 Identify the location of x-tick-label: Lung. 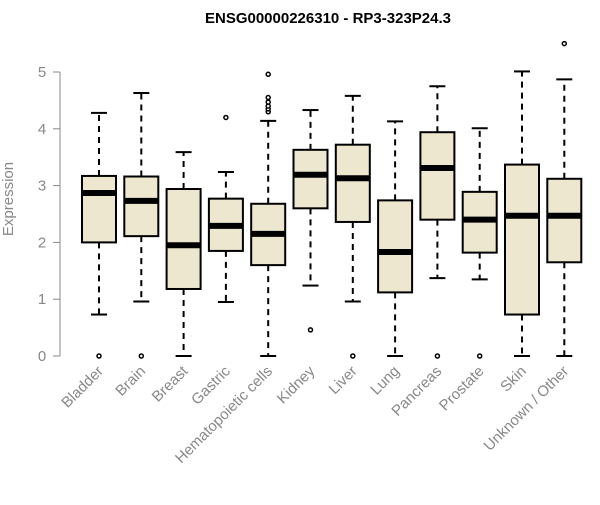
(385, 381).